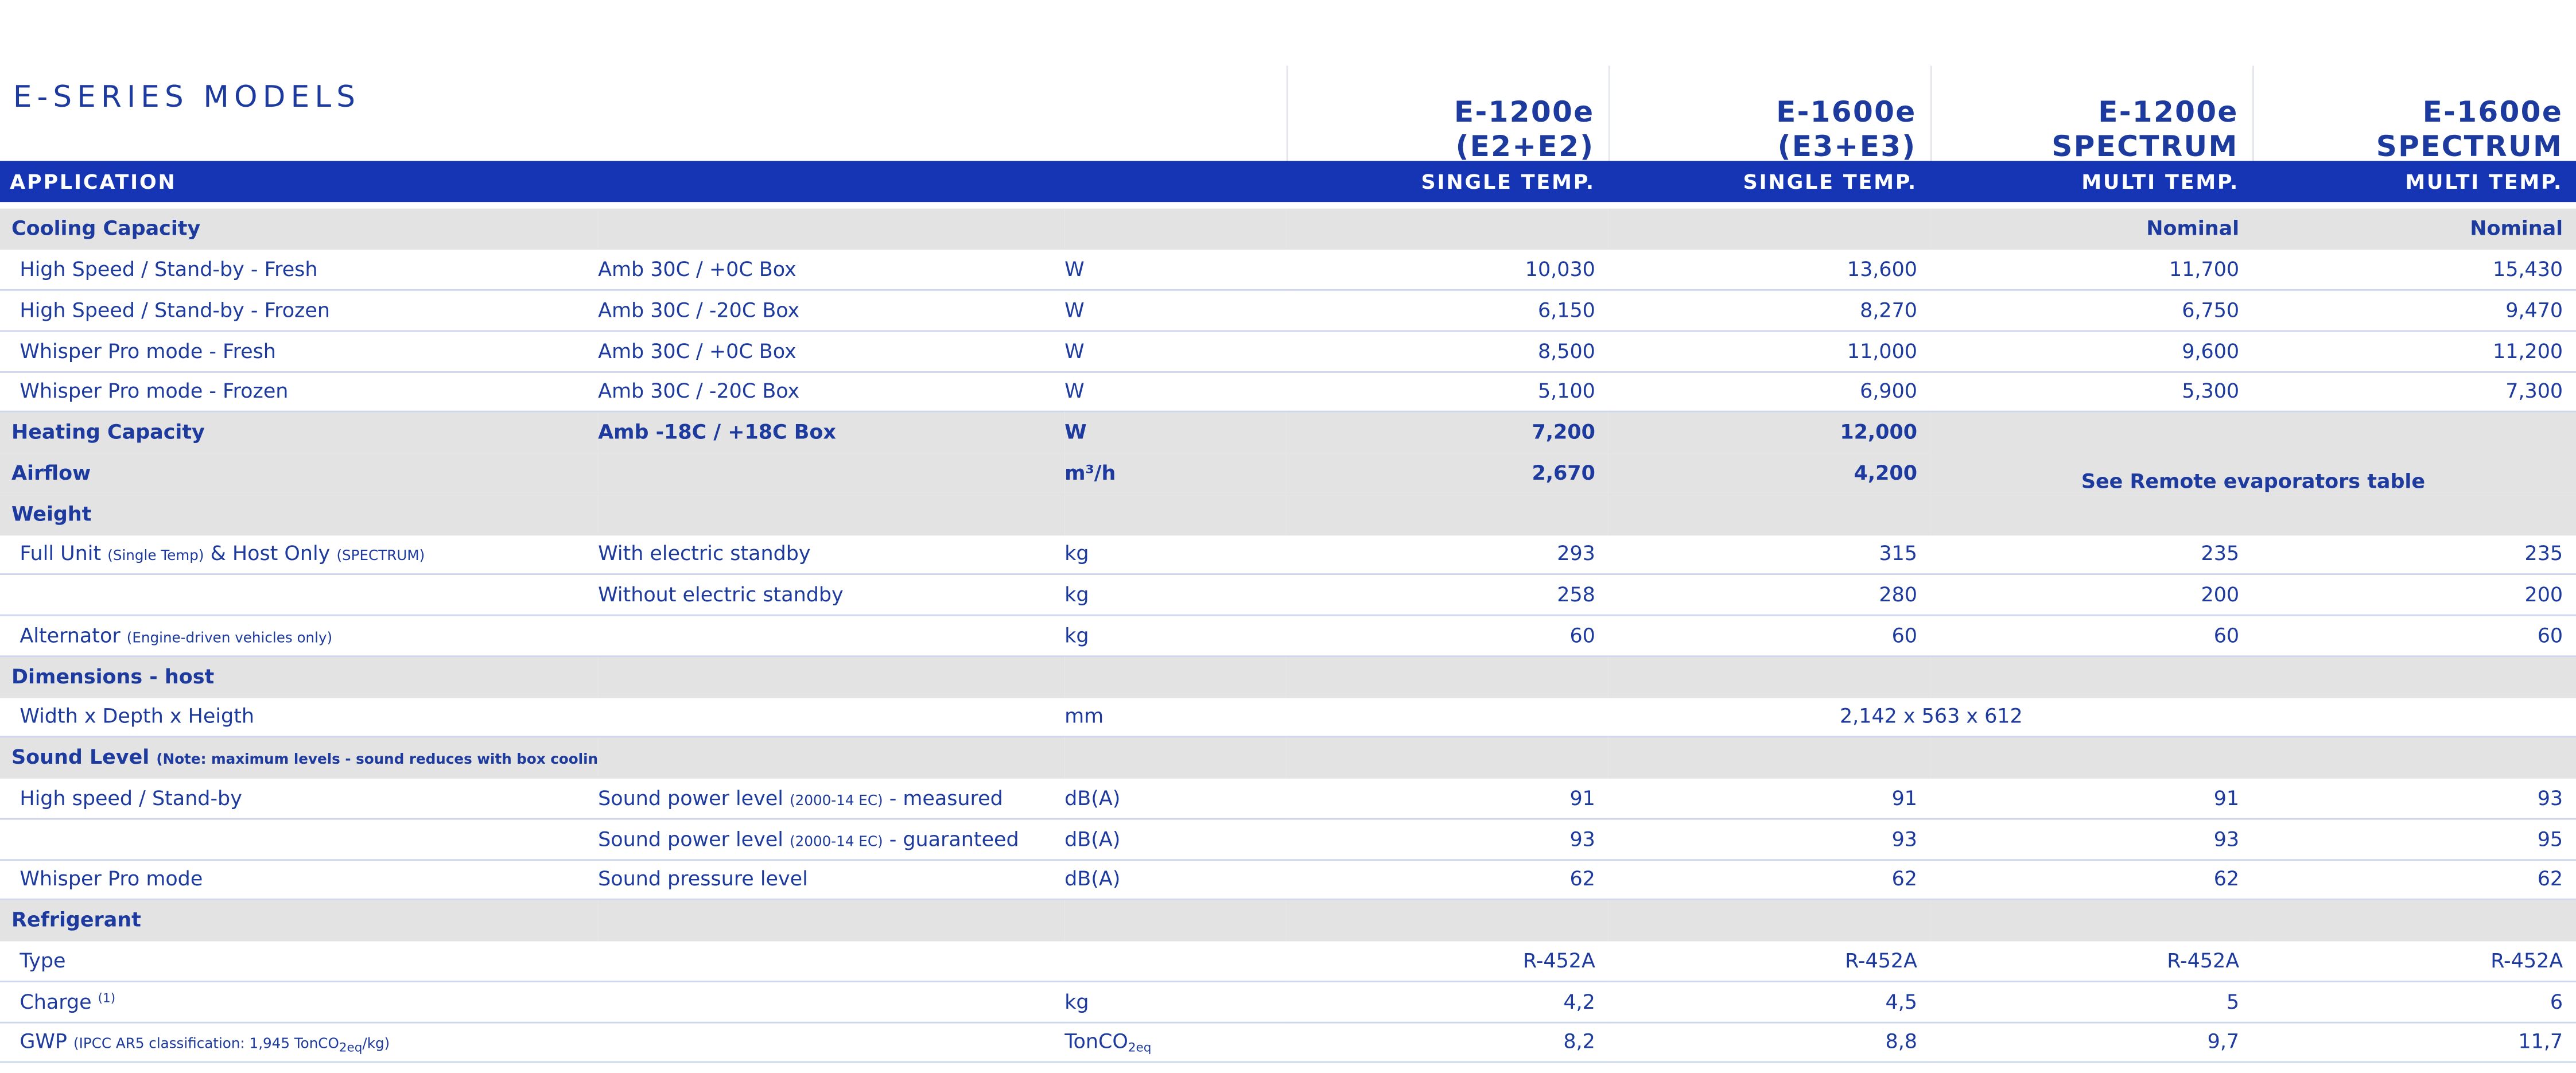 This screenshot has height=1073, width=2576. What do you see at coordinates (93, 181) in the screenshot?
I see `application-label: APPLICATION` at bounding box center [93, 181].